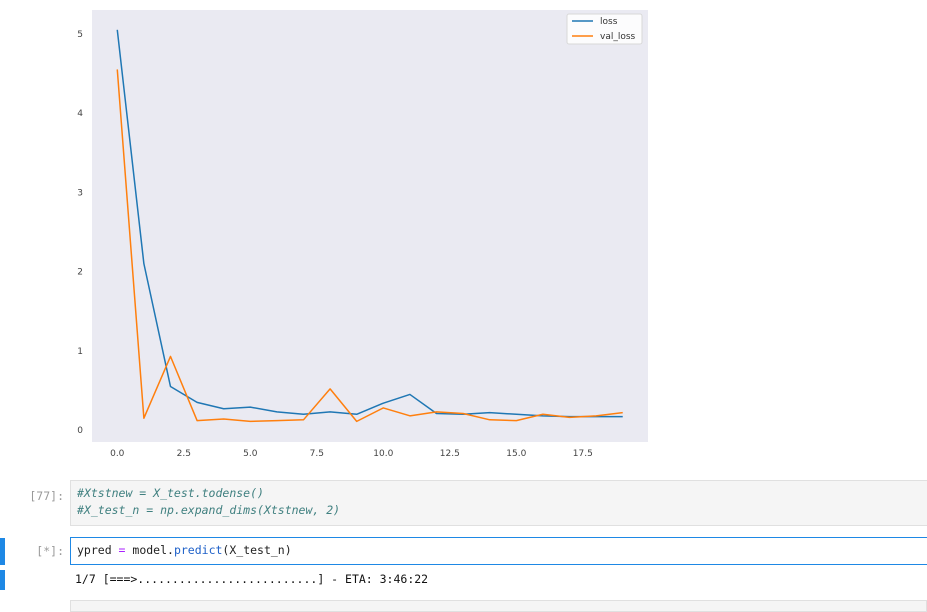  What do you see at coordinates (46, 496) in the screenshot?
I see `cell-prompt: [77]:` at bounding box center [46, 496].